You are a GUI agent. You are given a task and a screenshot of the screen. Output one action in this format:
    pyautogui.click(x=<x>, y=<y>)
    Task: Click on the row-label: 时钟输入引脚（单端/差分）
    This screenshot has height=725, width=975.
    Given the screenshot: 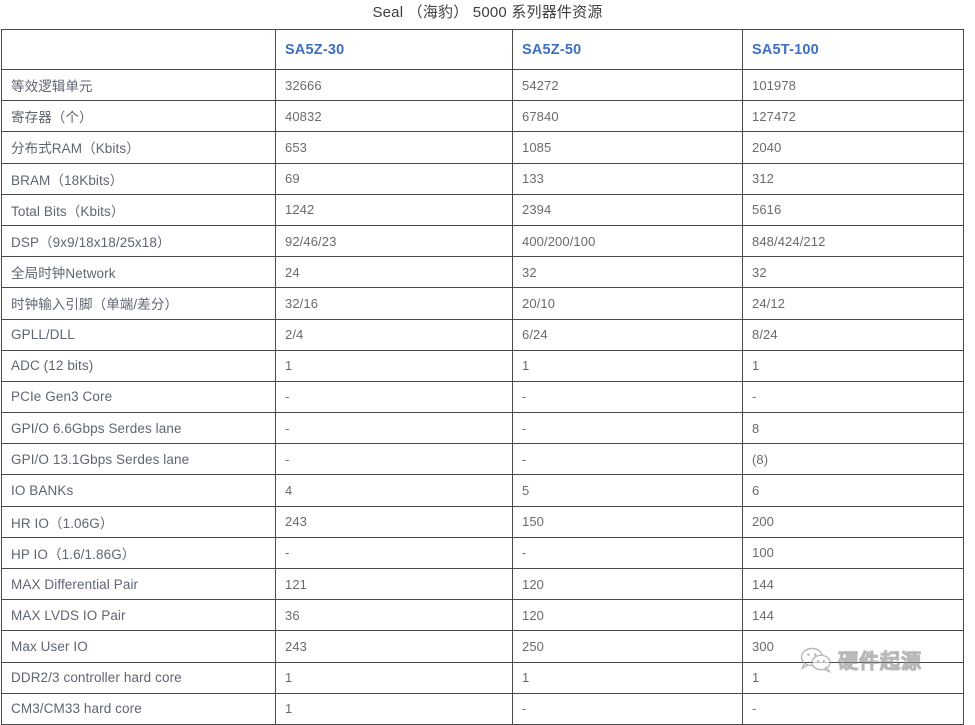 What is the action you would take?
    pyautogui.click(x=138, y=303)
    